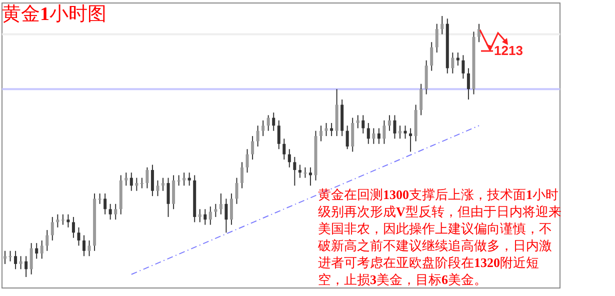 This screenshot has height=296, width=615. I want to click on text: 1213, so click(508, 50).